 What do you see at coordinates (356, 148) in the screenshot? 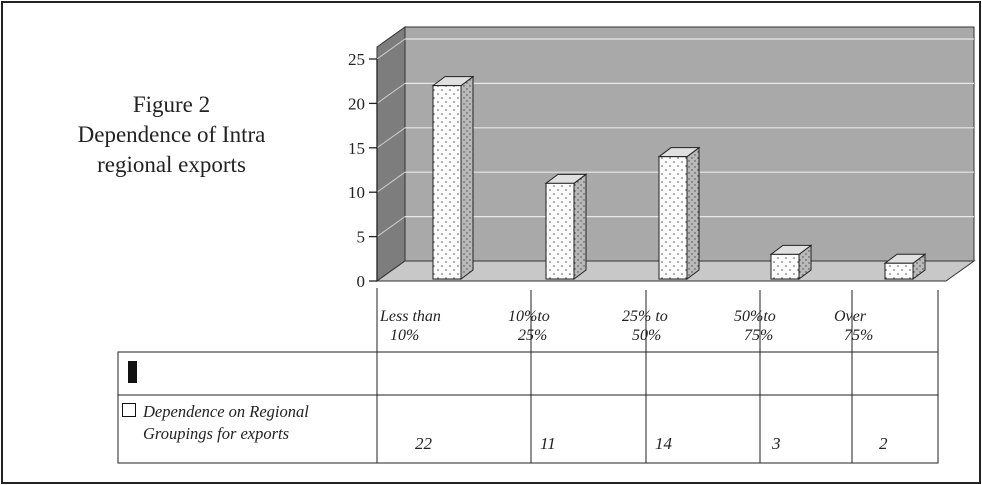
I see `y-tick-label: 15` at bounding box center [356, 148].